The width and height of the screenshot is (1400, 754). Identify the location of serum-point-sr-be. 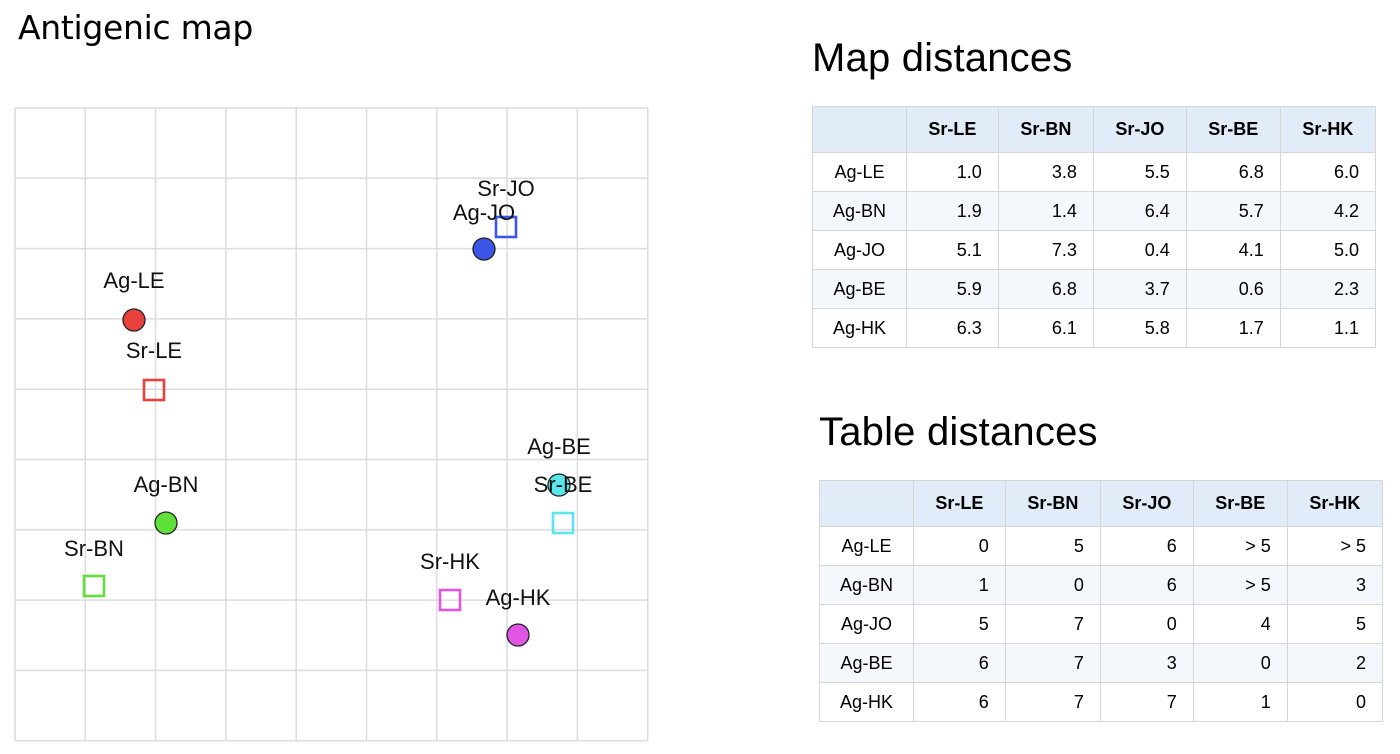
(563, 523).